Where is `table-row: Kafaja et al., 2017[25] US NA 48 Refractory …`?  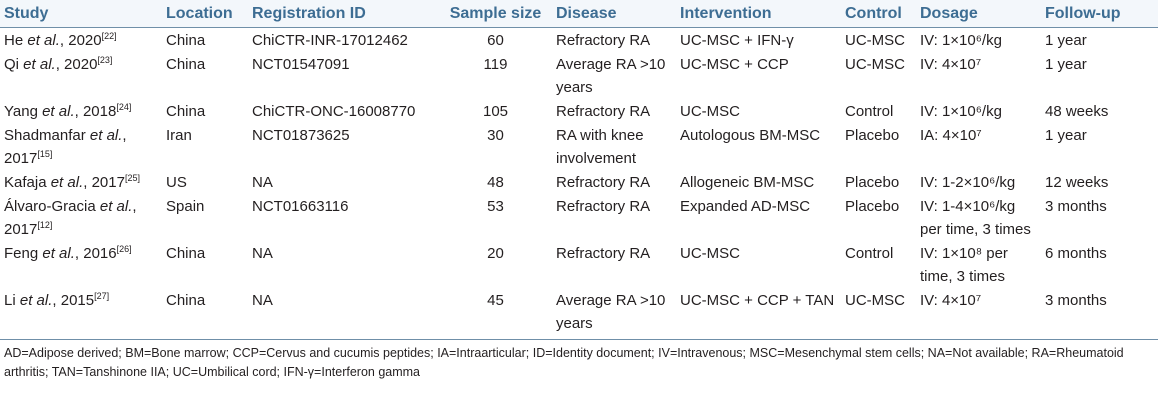 table-row: Kafaja et al., 2017[25] US NA 48 Refractory … is located at coordinates (579, 182).